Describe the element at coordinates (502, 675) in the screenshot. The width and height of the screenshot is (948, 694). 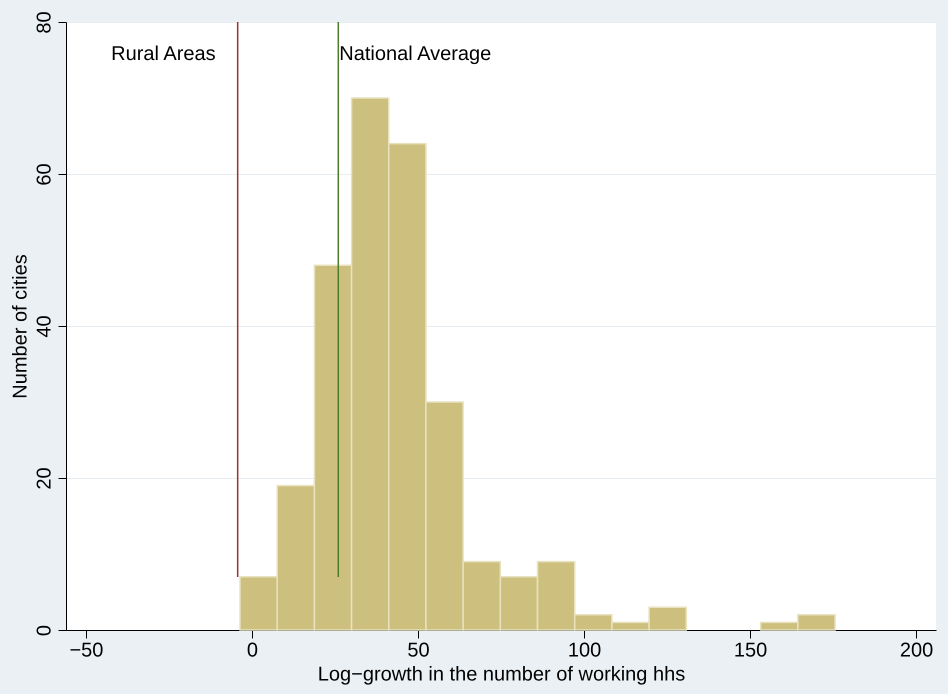
I see `x-axis-title: Log−growth in the number of working hhs` at that location.